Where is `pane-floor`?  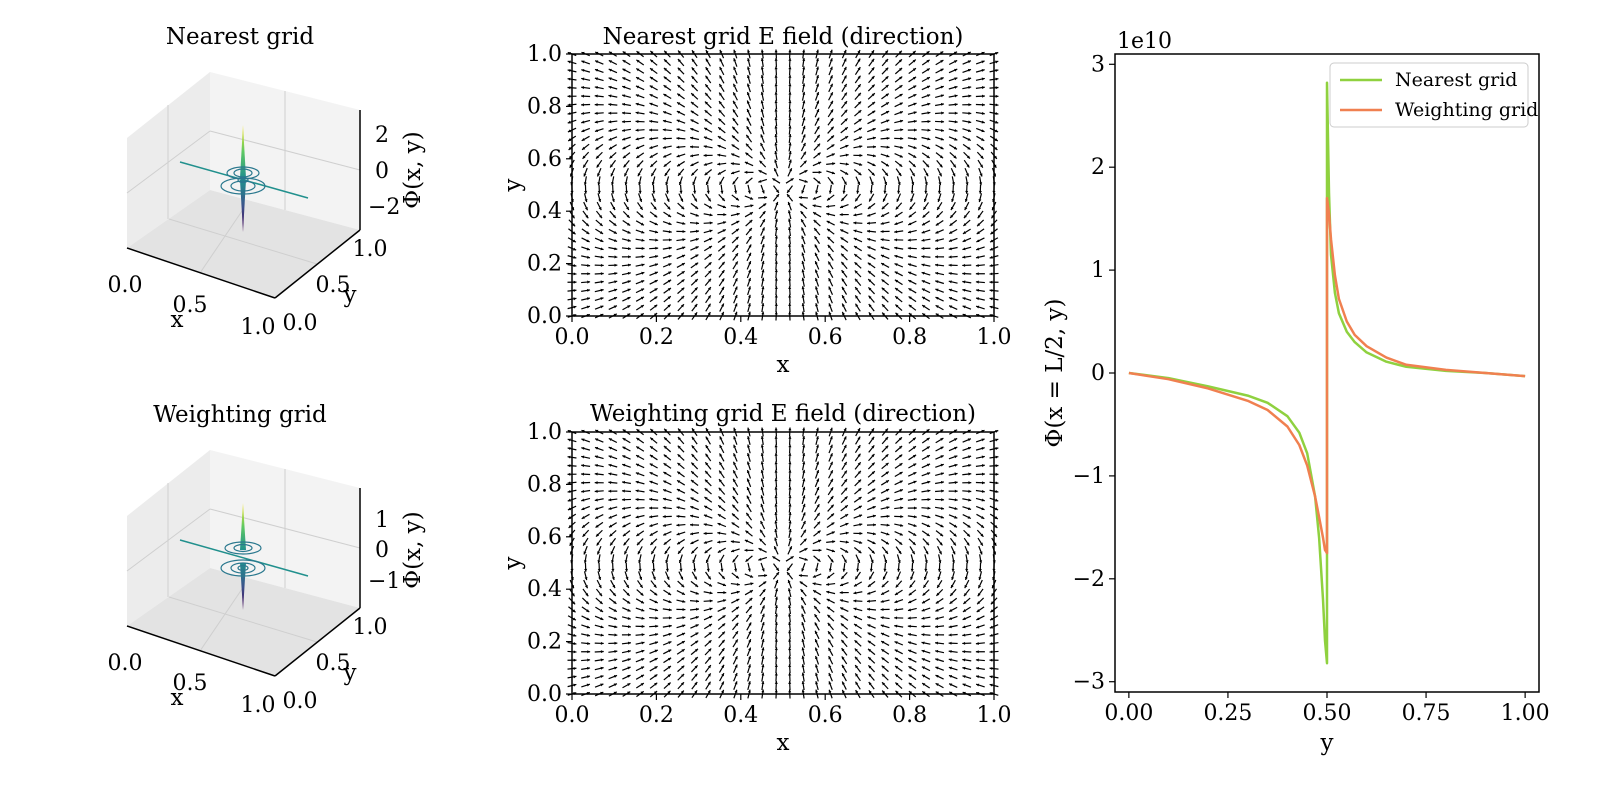
pane-floor is located at coordinates (243, 622).